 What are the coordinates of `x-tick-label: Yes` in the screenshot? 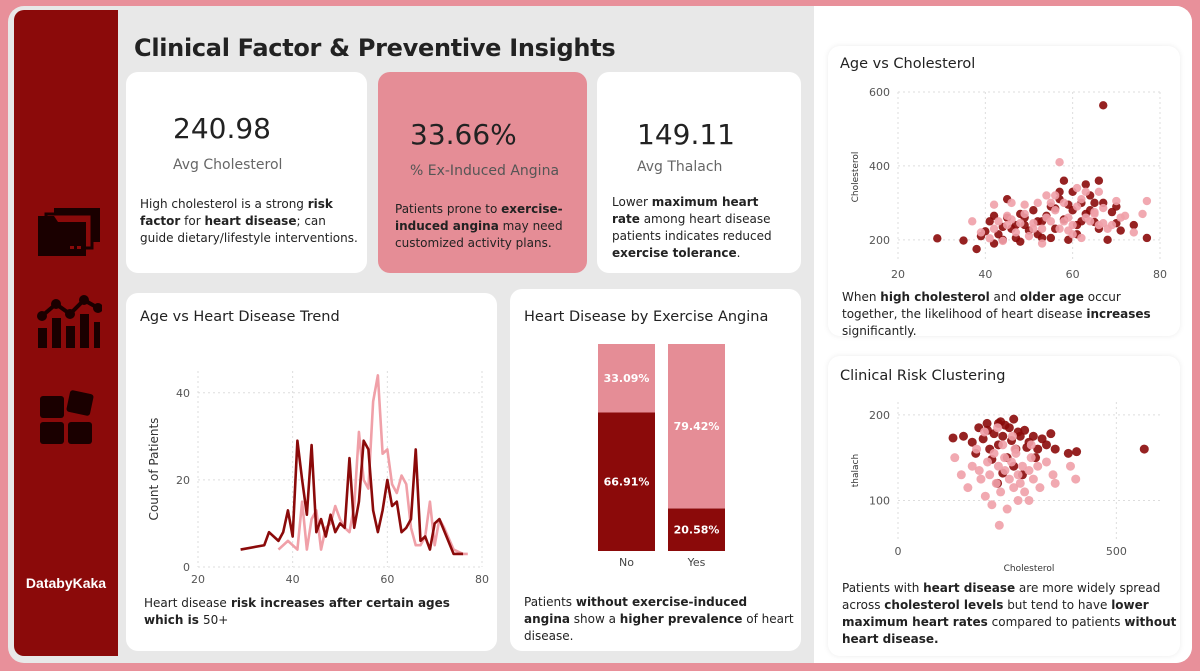 It's located at (696, 562).